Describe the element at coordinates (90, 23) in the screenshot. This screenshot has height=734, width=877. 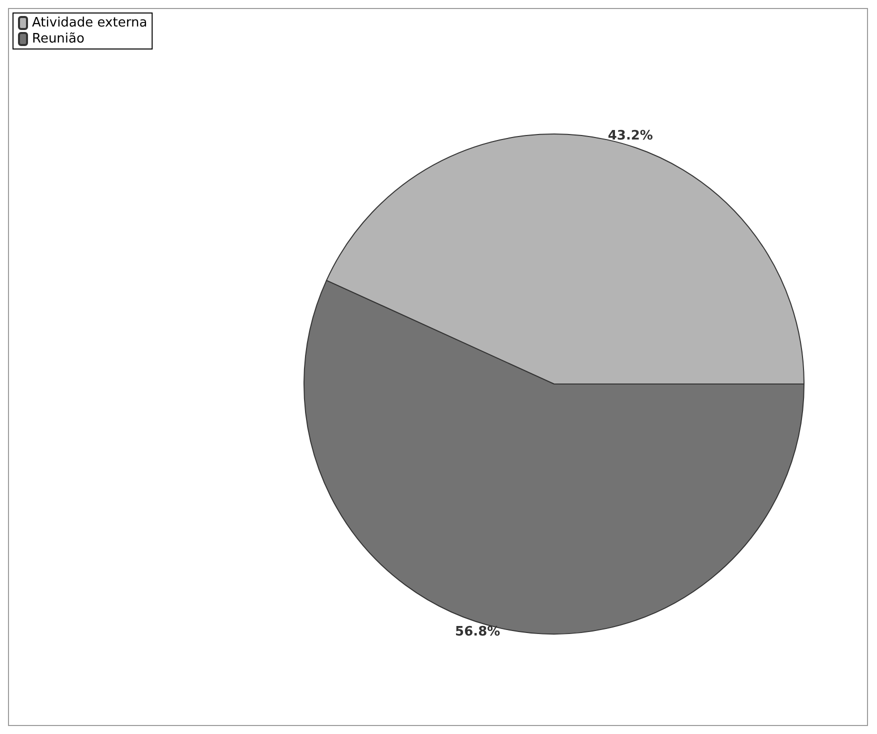
I see `legend-label: Atividade externa` at that location.